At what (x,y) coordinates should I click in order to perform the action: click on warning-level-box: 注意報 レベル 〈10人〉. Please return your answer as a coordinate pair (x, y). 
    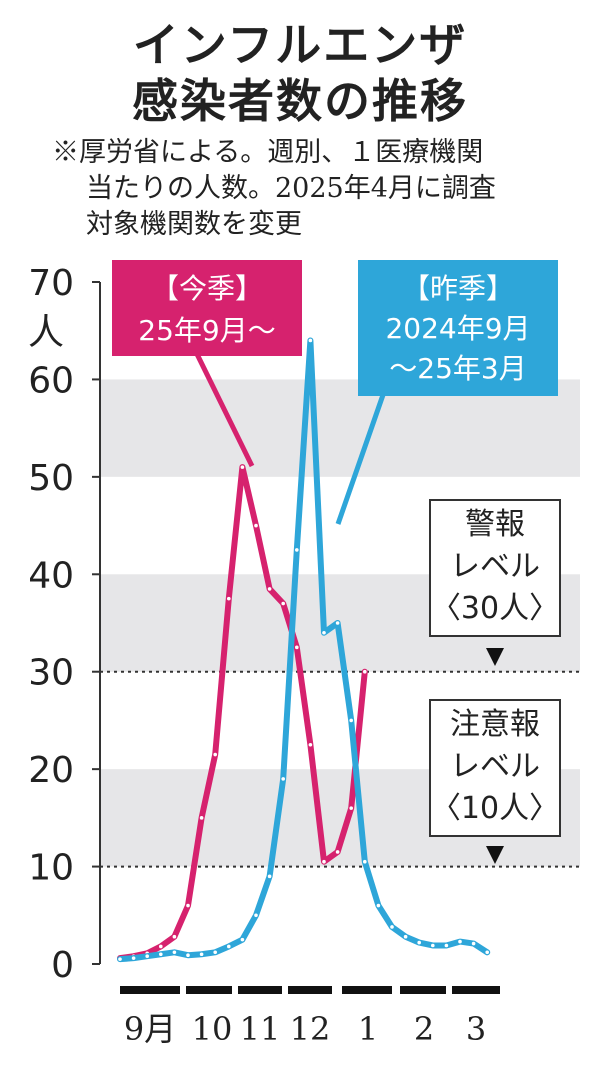
    Looking at the image, I should click on (495, 781).